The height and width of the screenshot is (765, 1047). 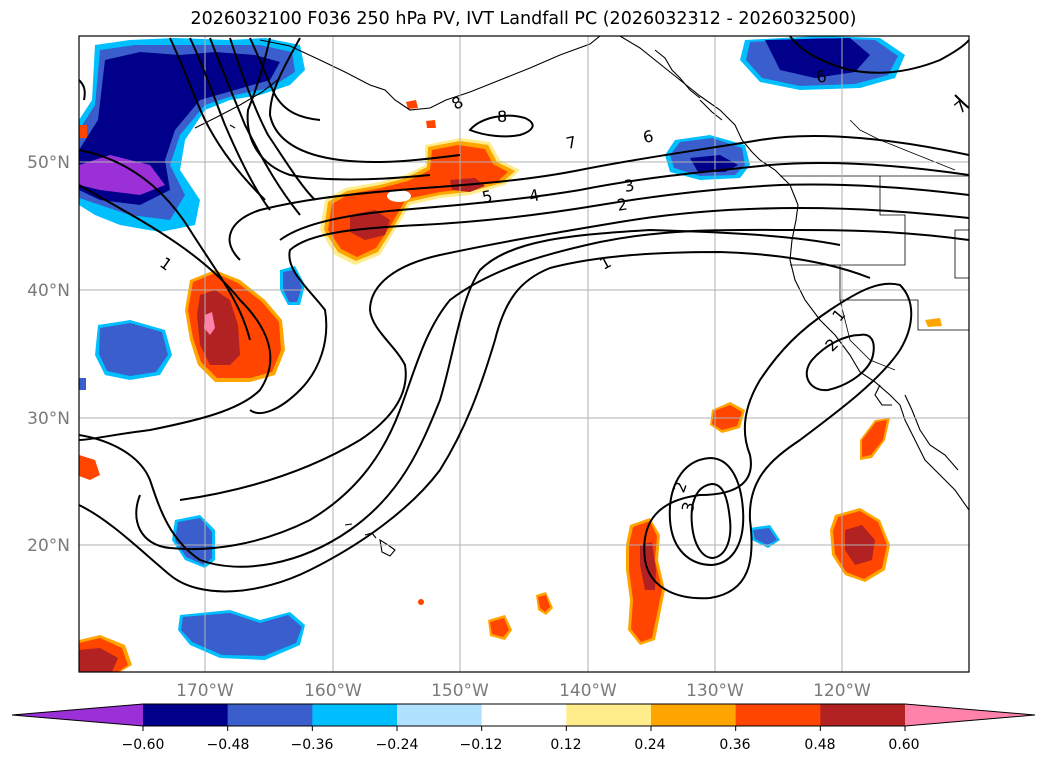 I want to click on contour-label: 2, so click(x=622, y=204).